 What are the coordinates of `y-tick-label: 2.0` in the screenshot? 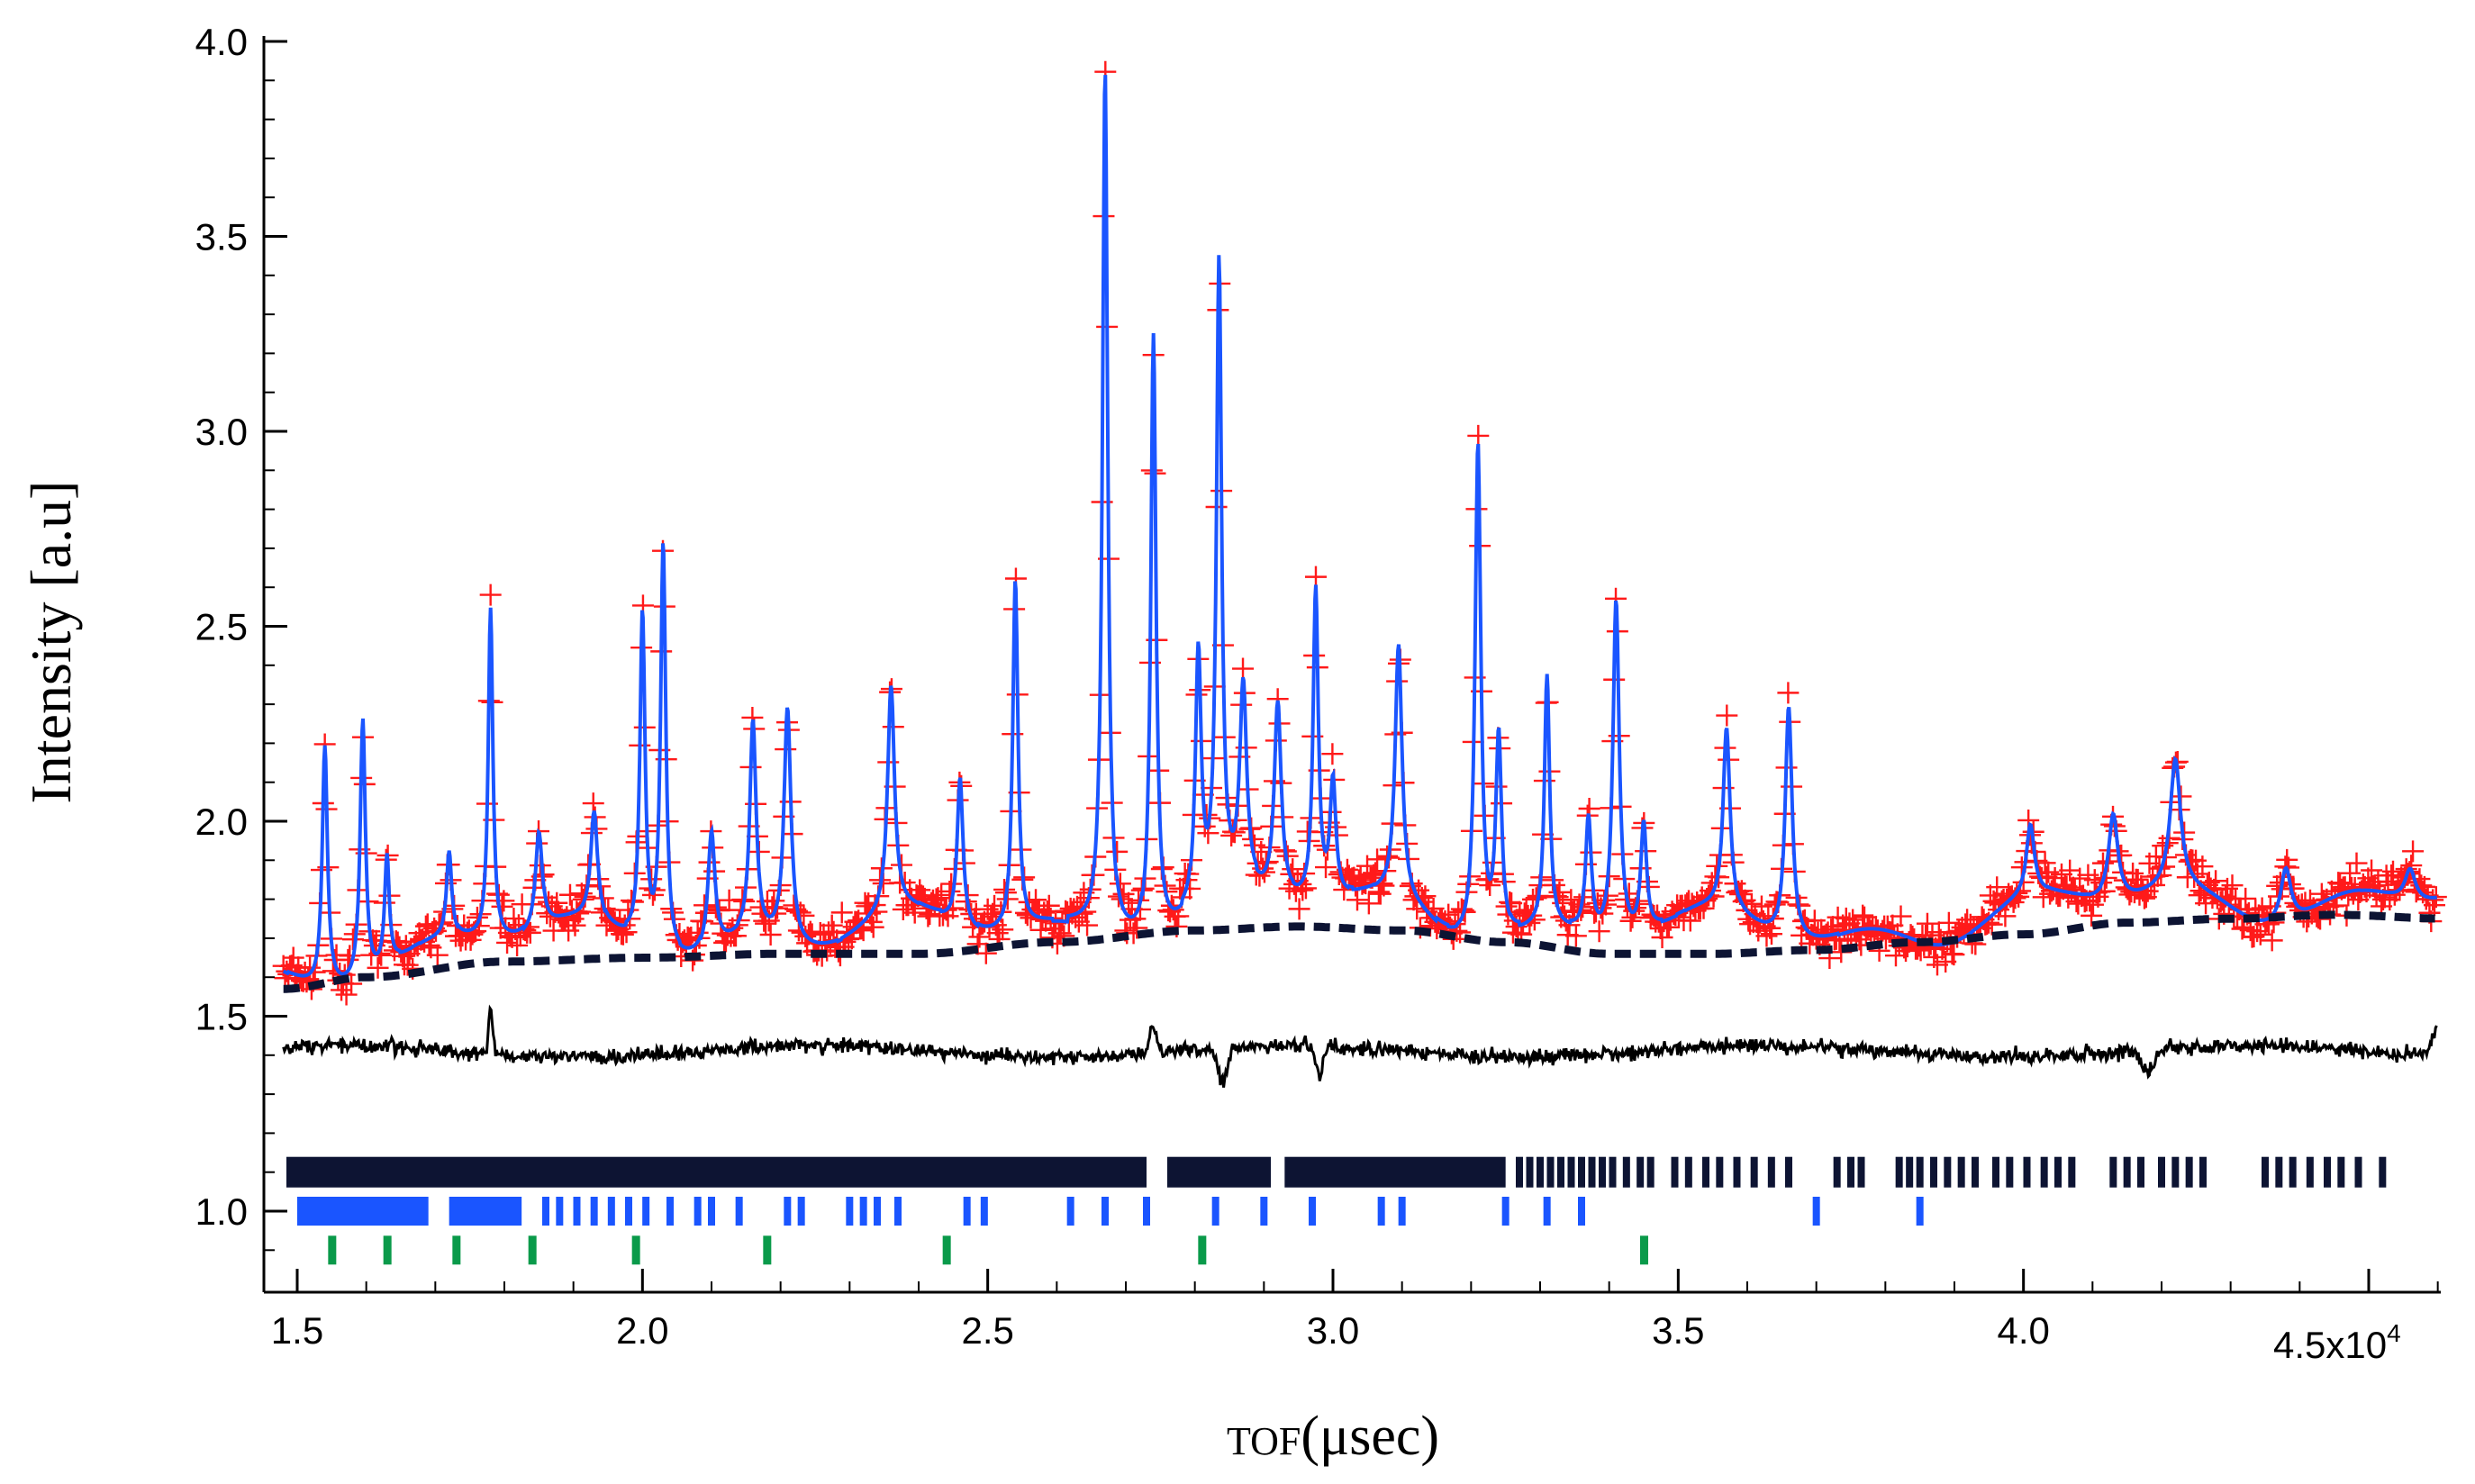 It's located at (221, 822).